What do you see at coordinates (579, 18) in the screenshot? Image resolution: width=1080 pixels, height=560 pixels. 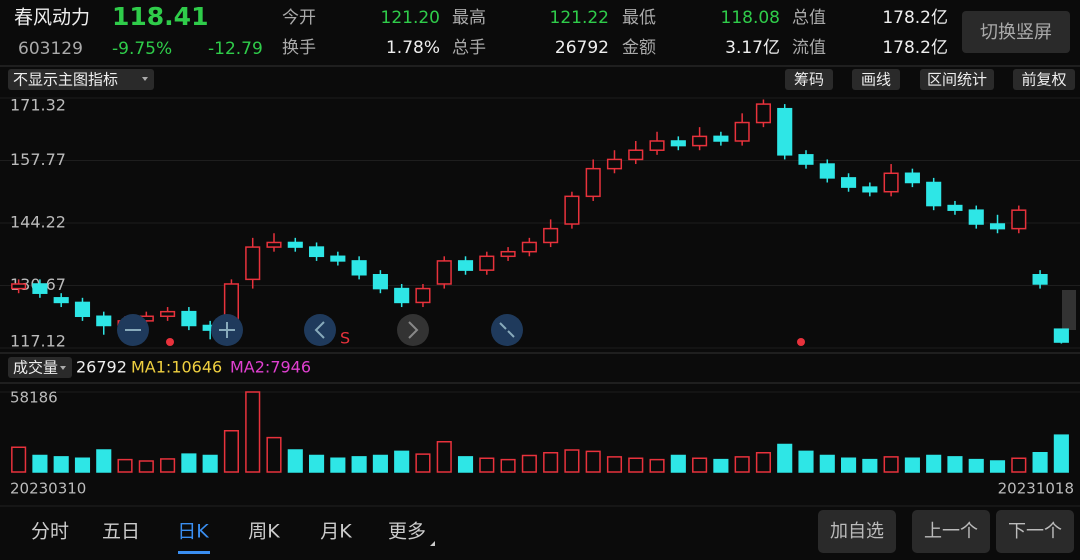 I see `stat-value: 121.22` at bounding box center [579, 18].